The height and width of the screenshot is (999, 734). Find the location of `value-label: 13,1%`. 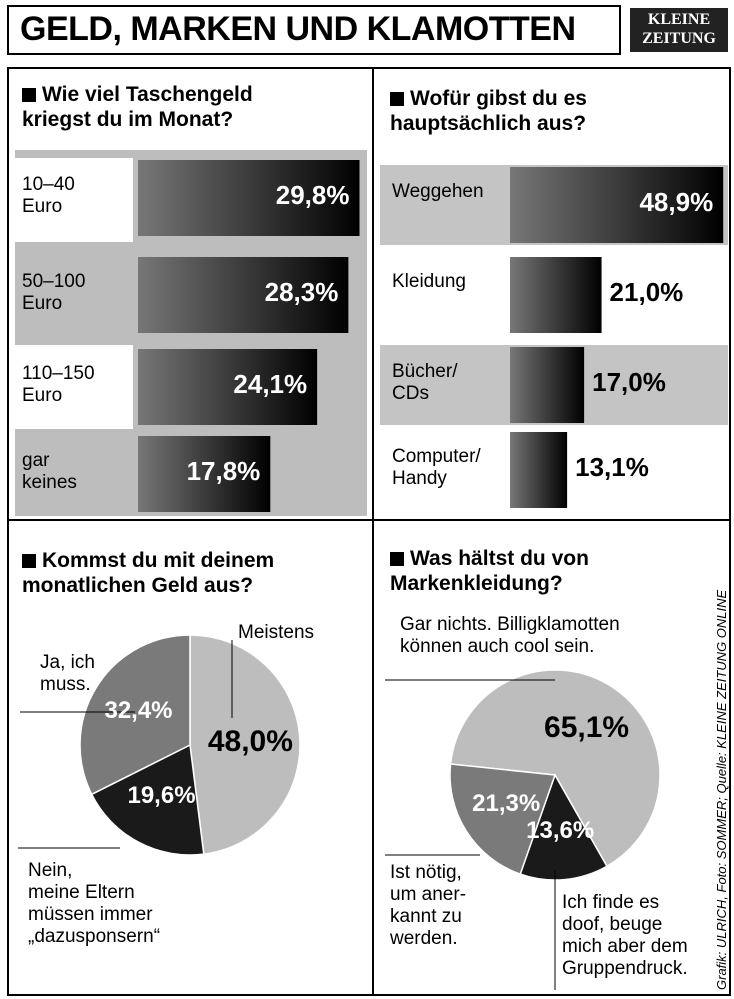

value-label: 13,1% is located at coordinates (612, 467).